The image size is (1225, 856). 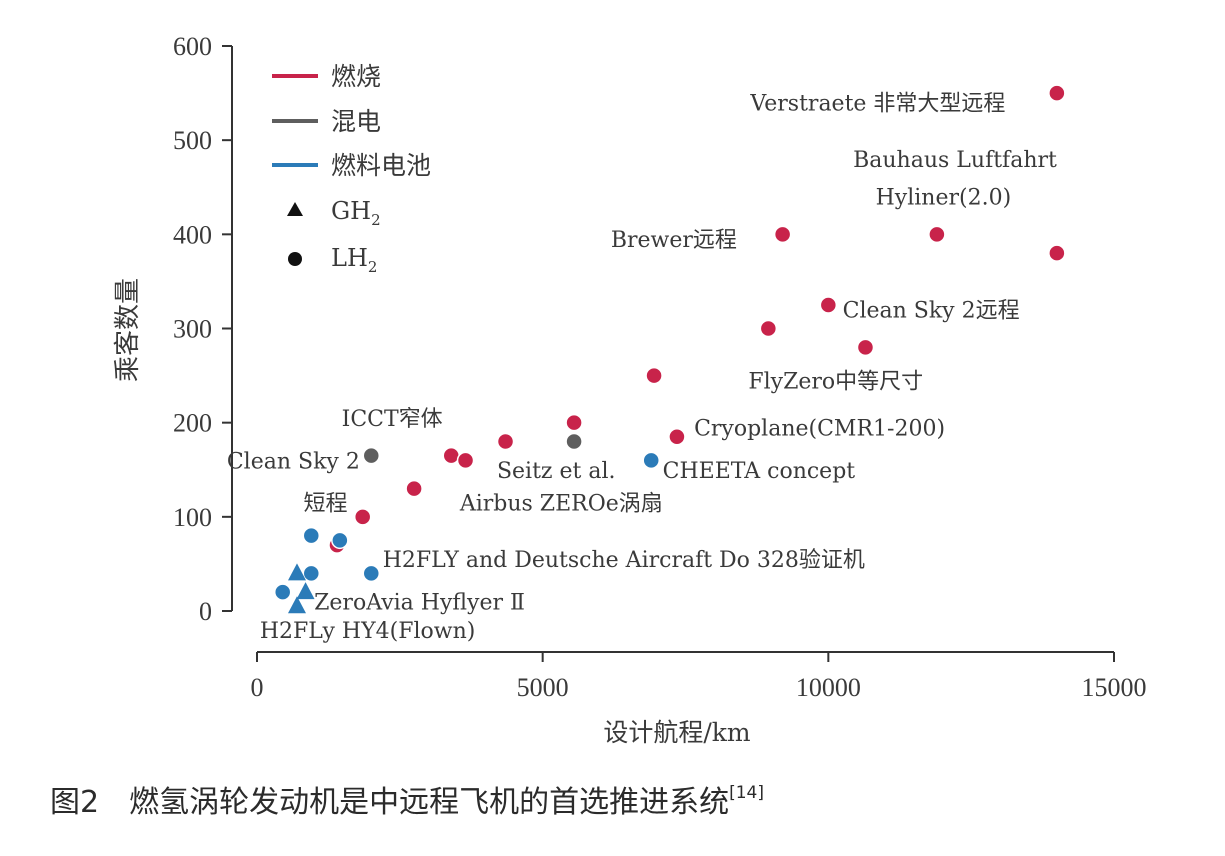 I want to click on y-tick-label: 400, so click(x=192, y=234).